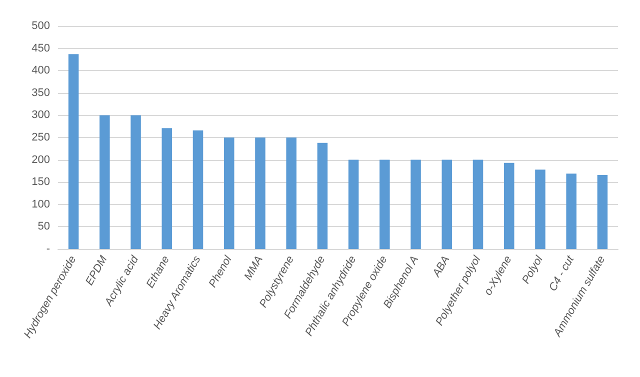  What do you see at coordinates (41, 182) in the screenshot?
I see `y-tick-label: 150` at bounding box center [41, 182].